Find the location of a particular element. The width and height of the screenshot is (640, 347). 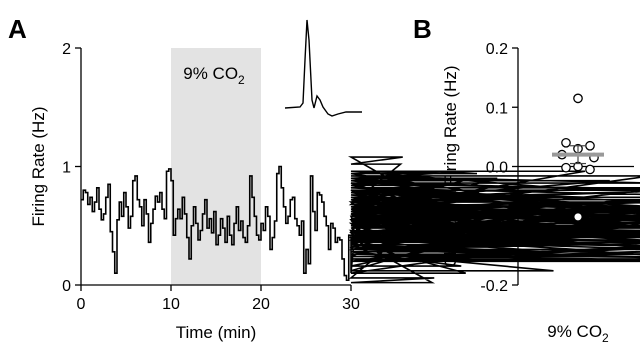

x-axis-label: Time (min) is located at coordinates (216, 332).